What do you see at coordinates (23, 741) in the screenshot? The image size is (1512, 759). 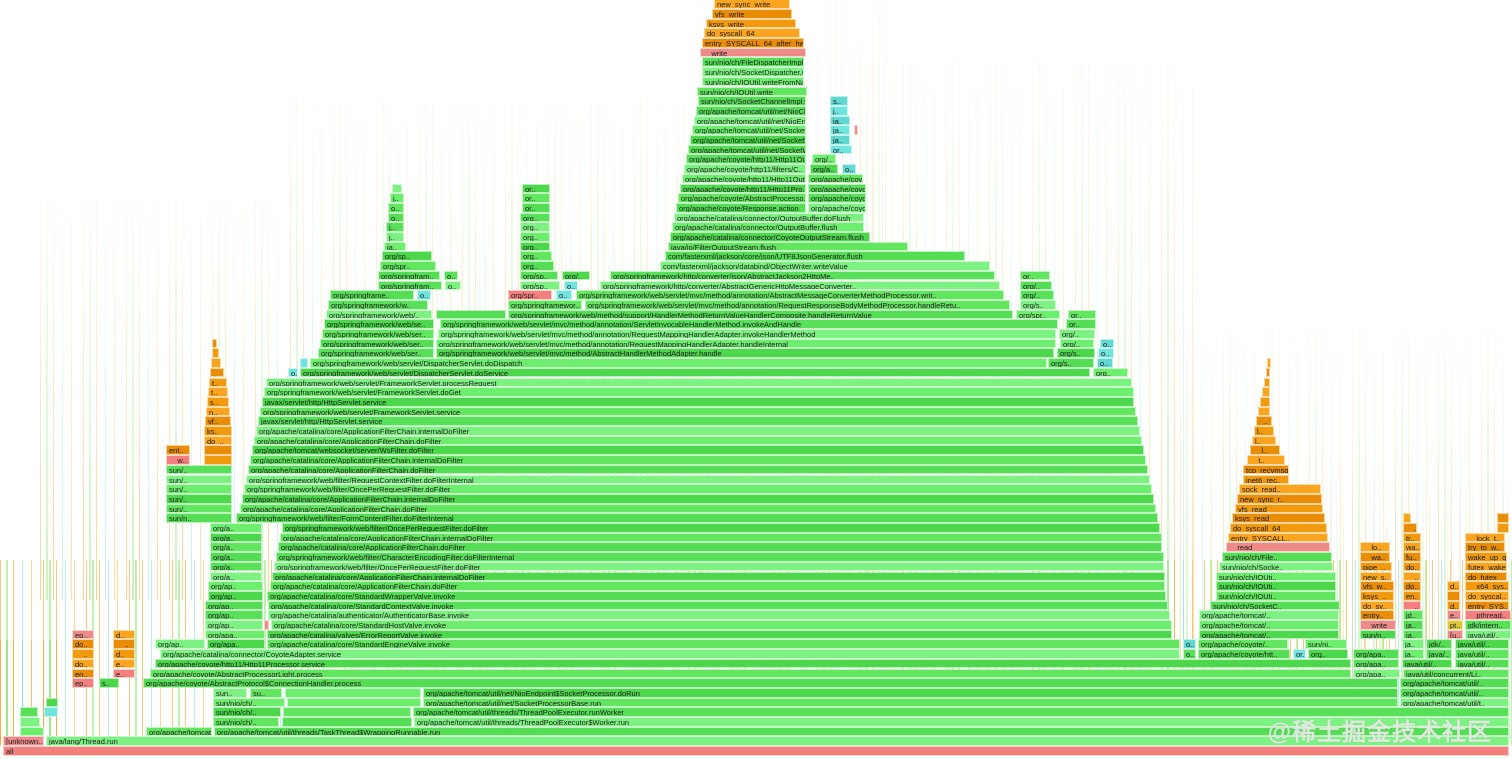 I see `flame-frame: [unknown..` at bounding box center [23, 741].